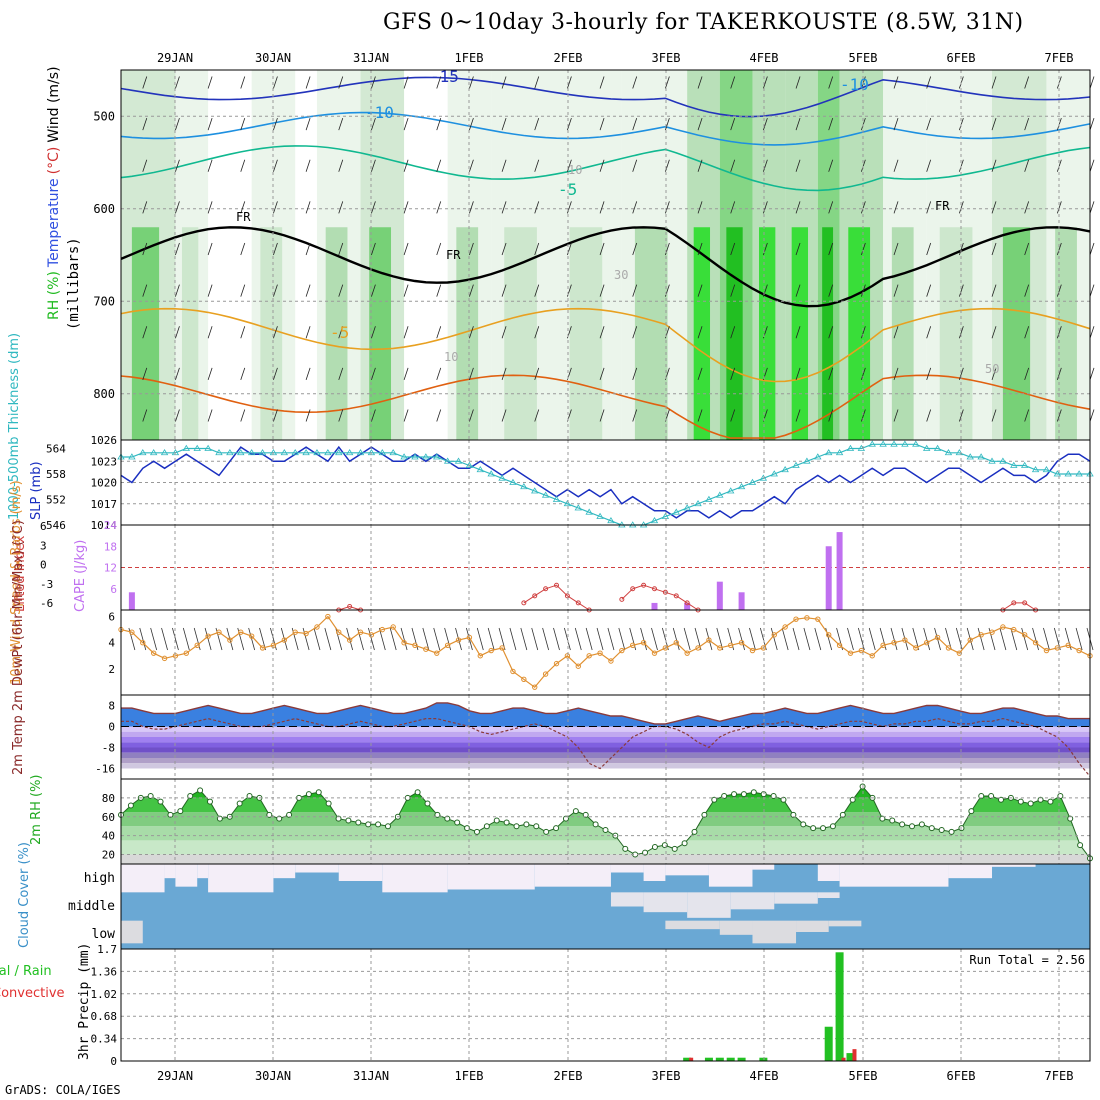 This screenshot has height=1100, width=1100. Describe the element at coordinates (54, 295) in the screenshot. I see `ua-ylabel-part-0: RH (%)` at that location.